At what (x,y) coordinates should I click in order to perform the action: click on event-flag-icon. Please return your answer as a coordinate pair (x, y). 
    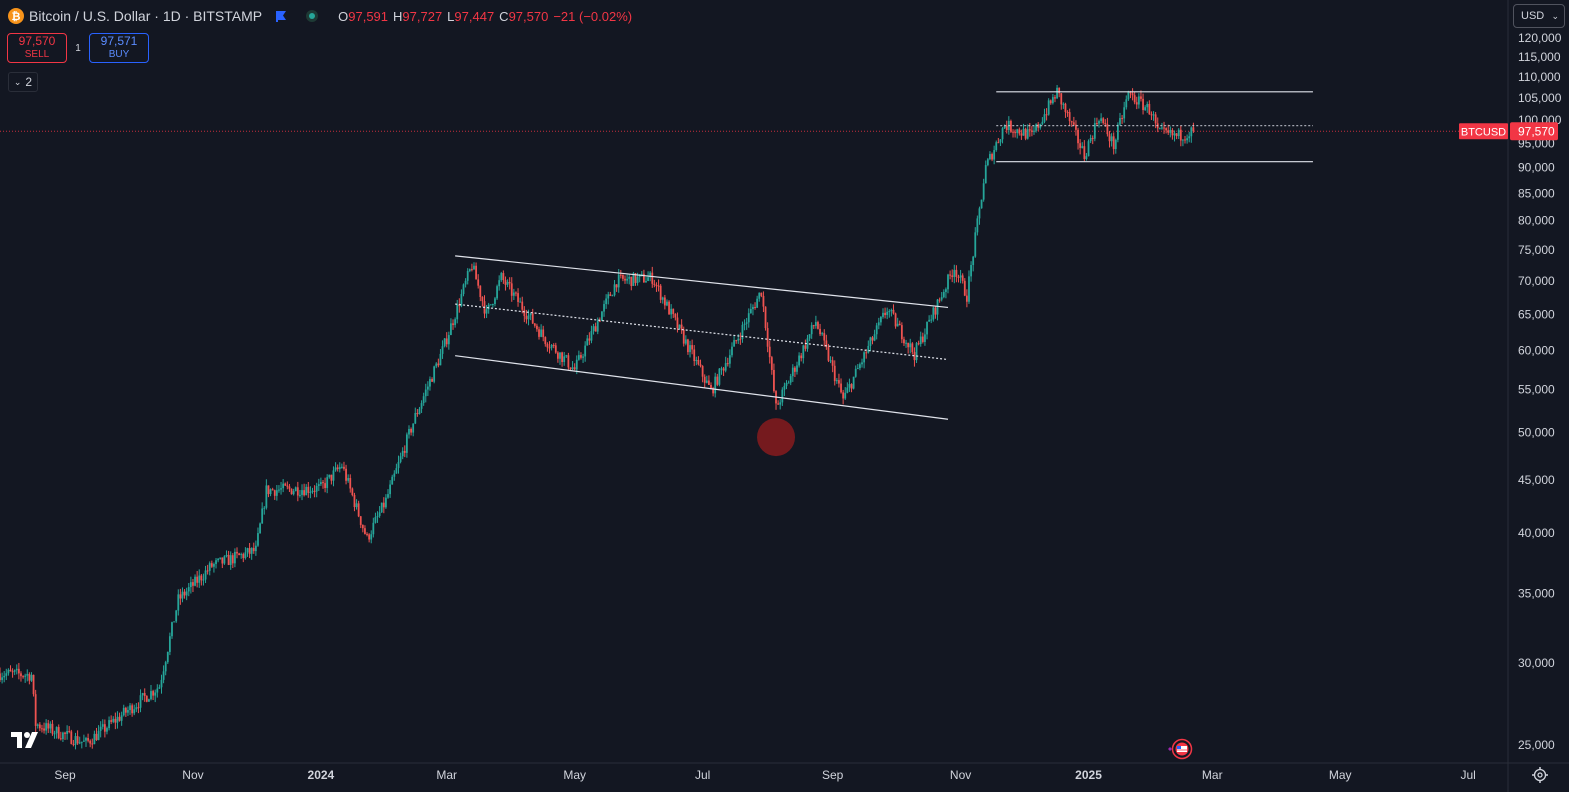
    Looking at the image, I should click on (1180, 749).